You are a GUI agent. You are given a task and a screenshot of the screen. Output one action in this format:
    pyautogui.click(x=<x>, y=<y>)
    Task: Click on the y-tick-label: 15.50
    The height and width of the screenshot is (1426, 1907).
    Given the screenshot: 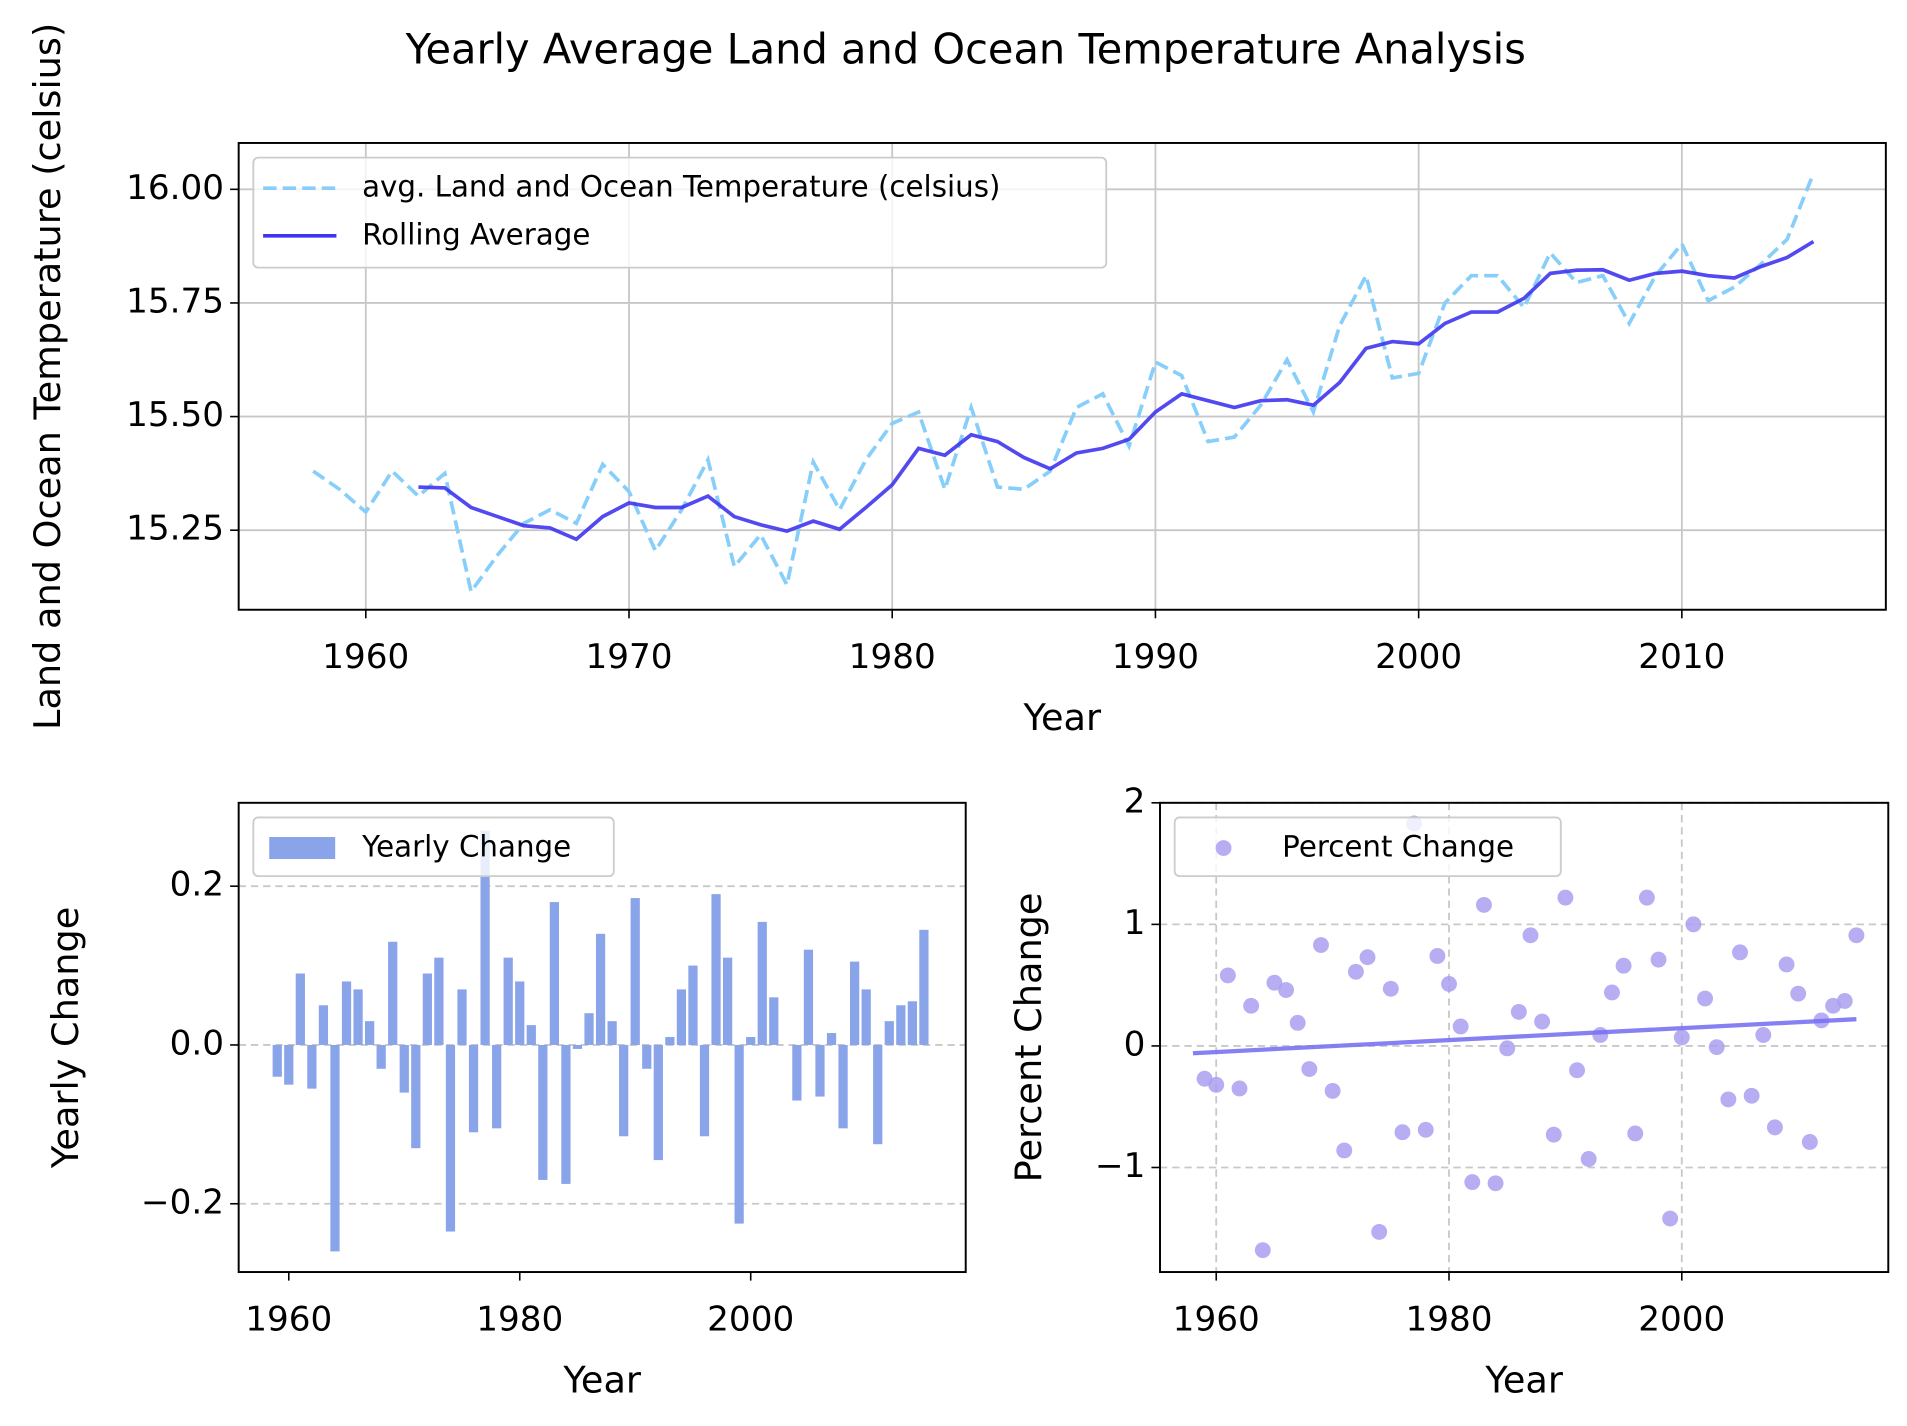 What is the action you would take?
    pyautogui.click(x=175, y=415)
    